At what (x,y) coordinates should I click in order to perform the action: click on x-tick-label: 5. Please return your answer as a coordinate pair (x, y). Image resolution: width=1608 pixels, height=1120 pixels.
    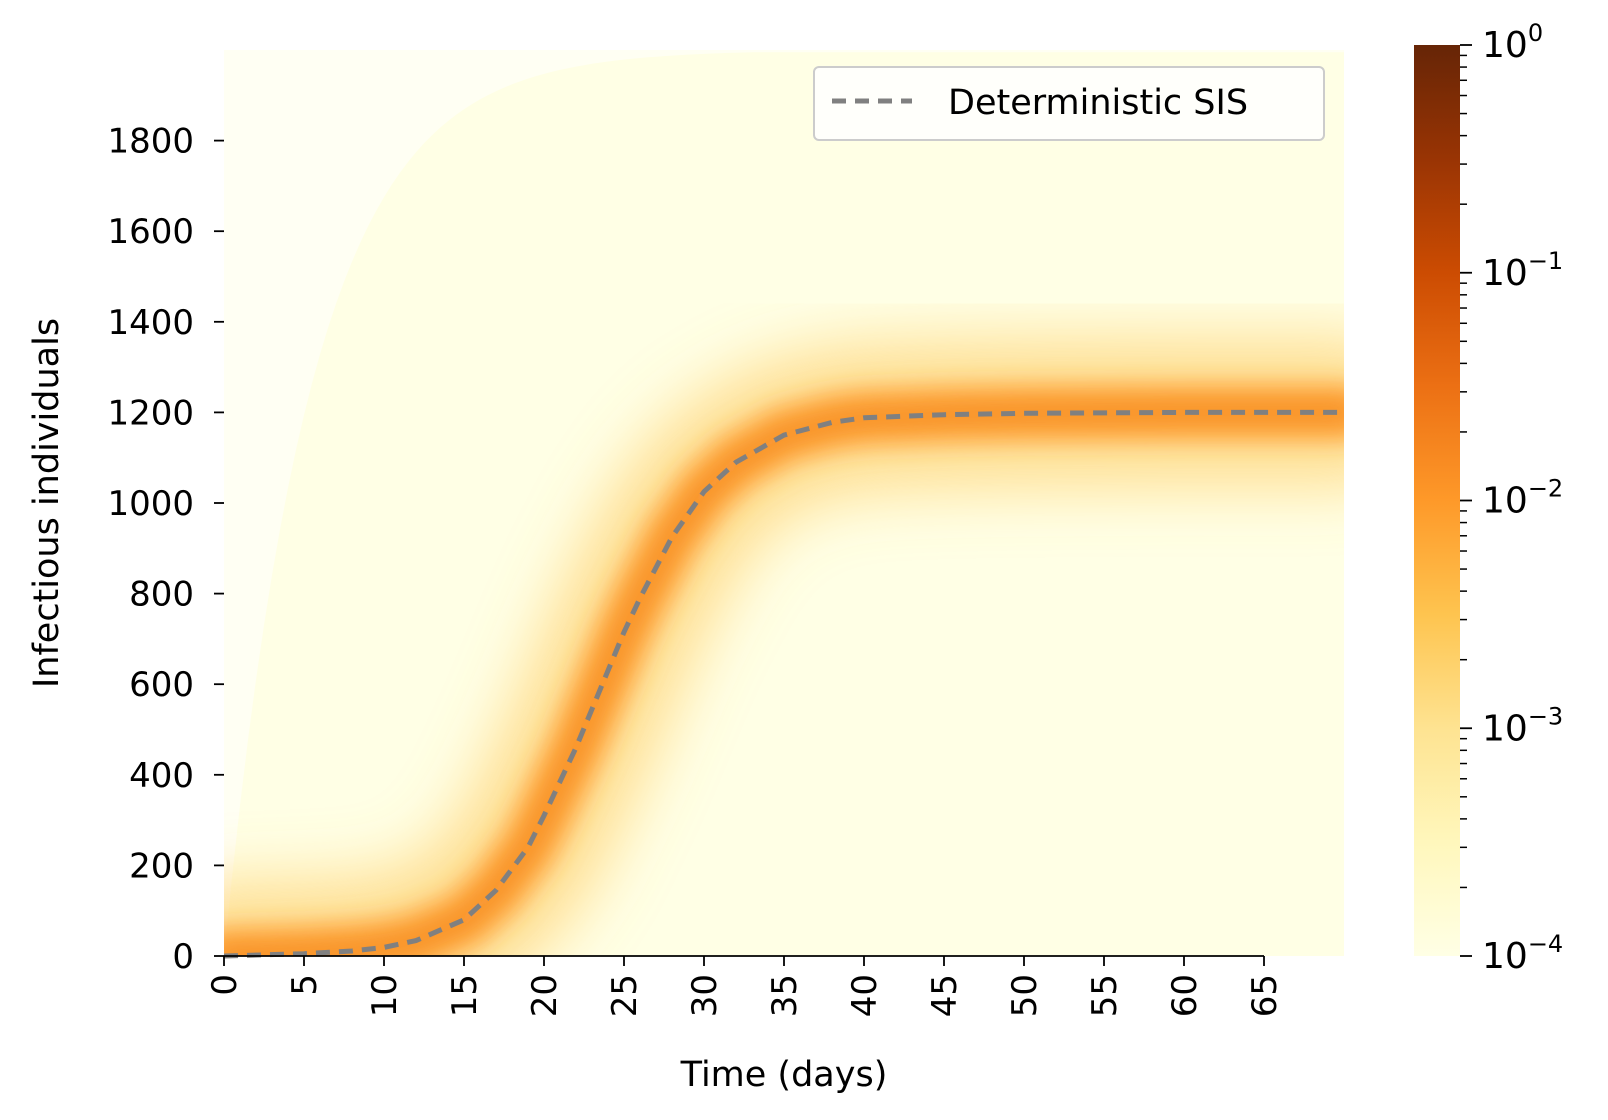
    Looking at the image, I should click on (305, 985).